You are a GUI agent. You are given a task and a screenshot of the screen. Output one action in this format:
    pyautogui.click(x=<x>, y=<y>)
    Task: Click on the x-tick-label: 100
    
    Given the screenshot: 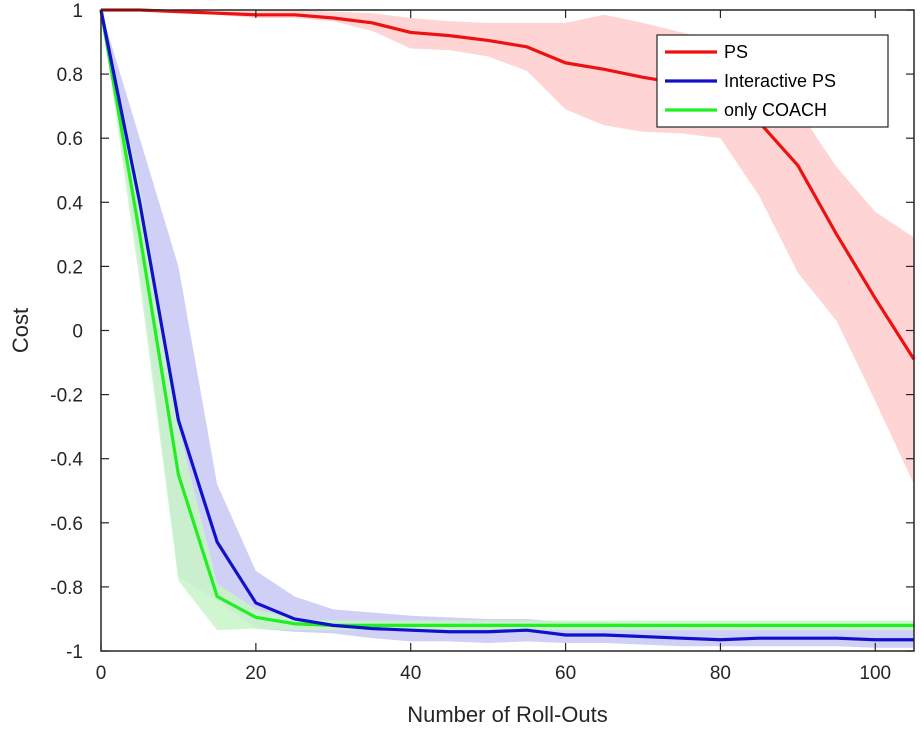 What is the action you would take?
    pyautogui.click(x=875, y=673)
    